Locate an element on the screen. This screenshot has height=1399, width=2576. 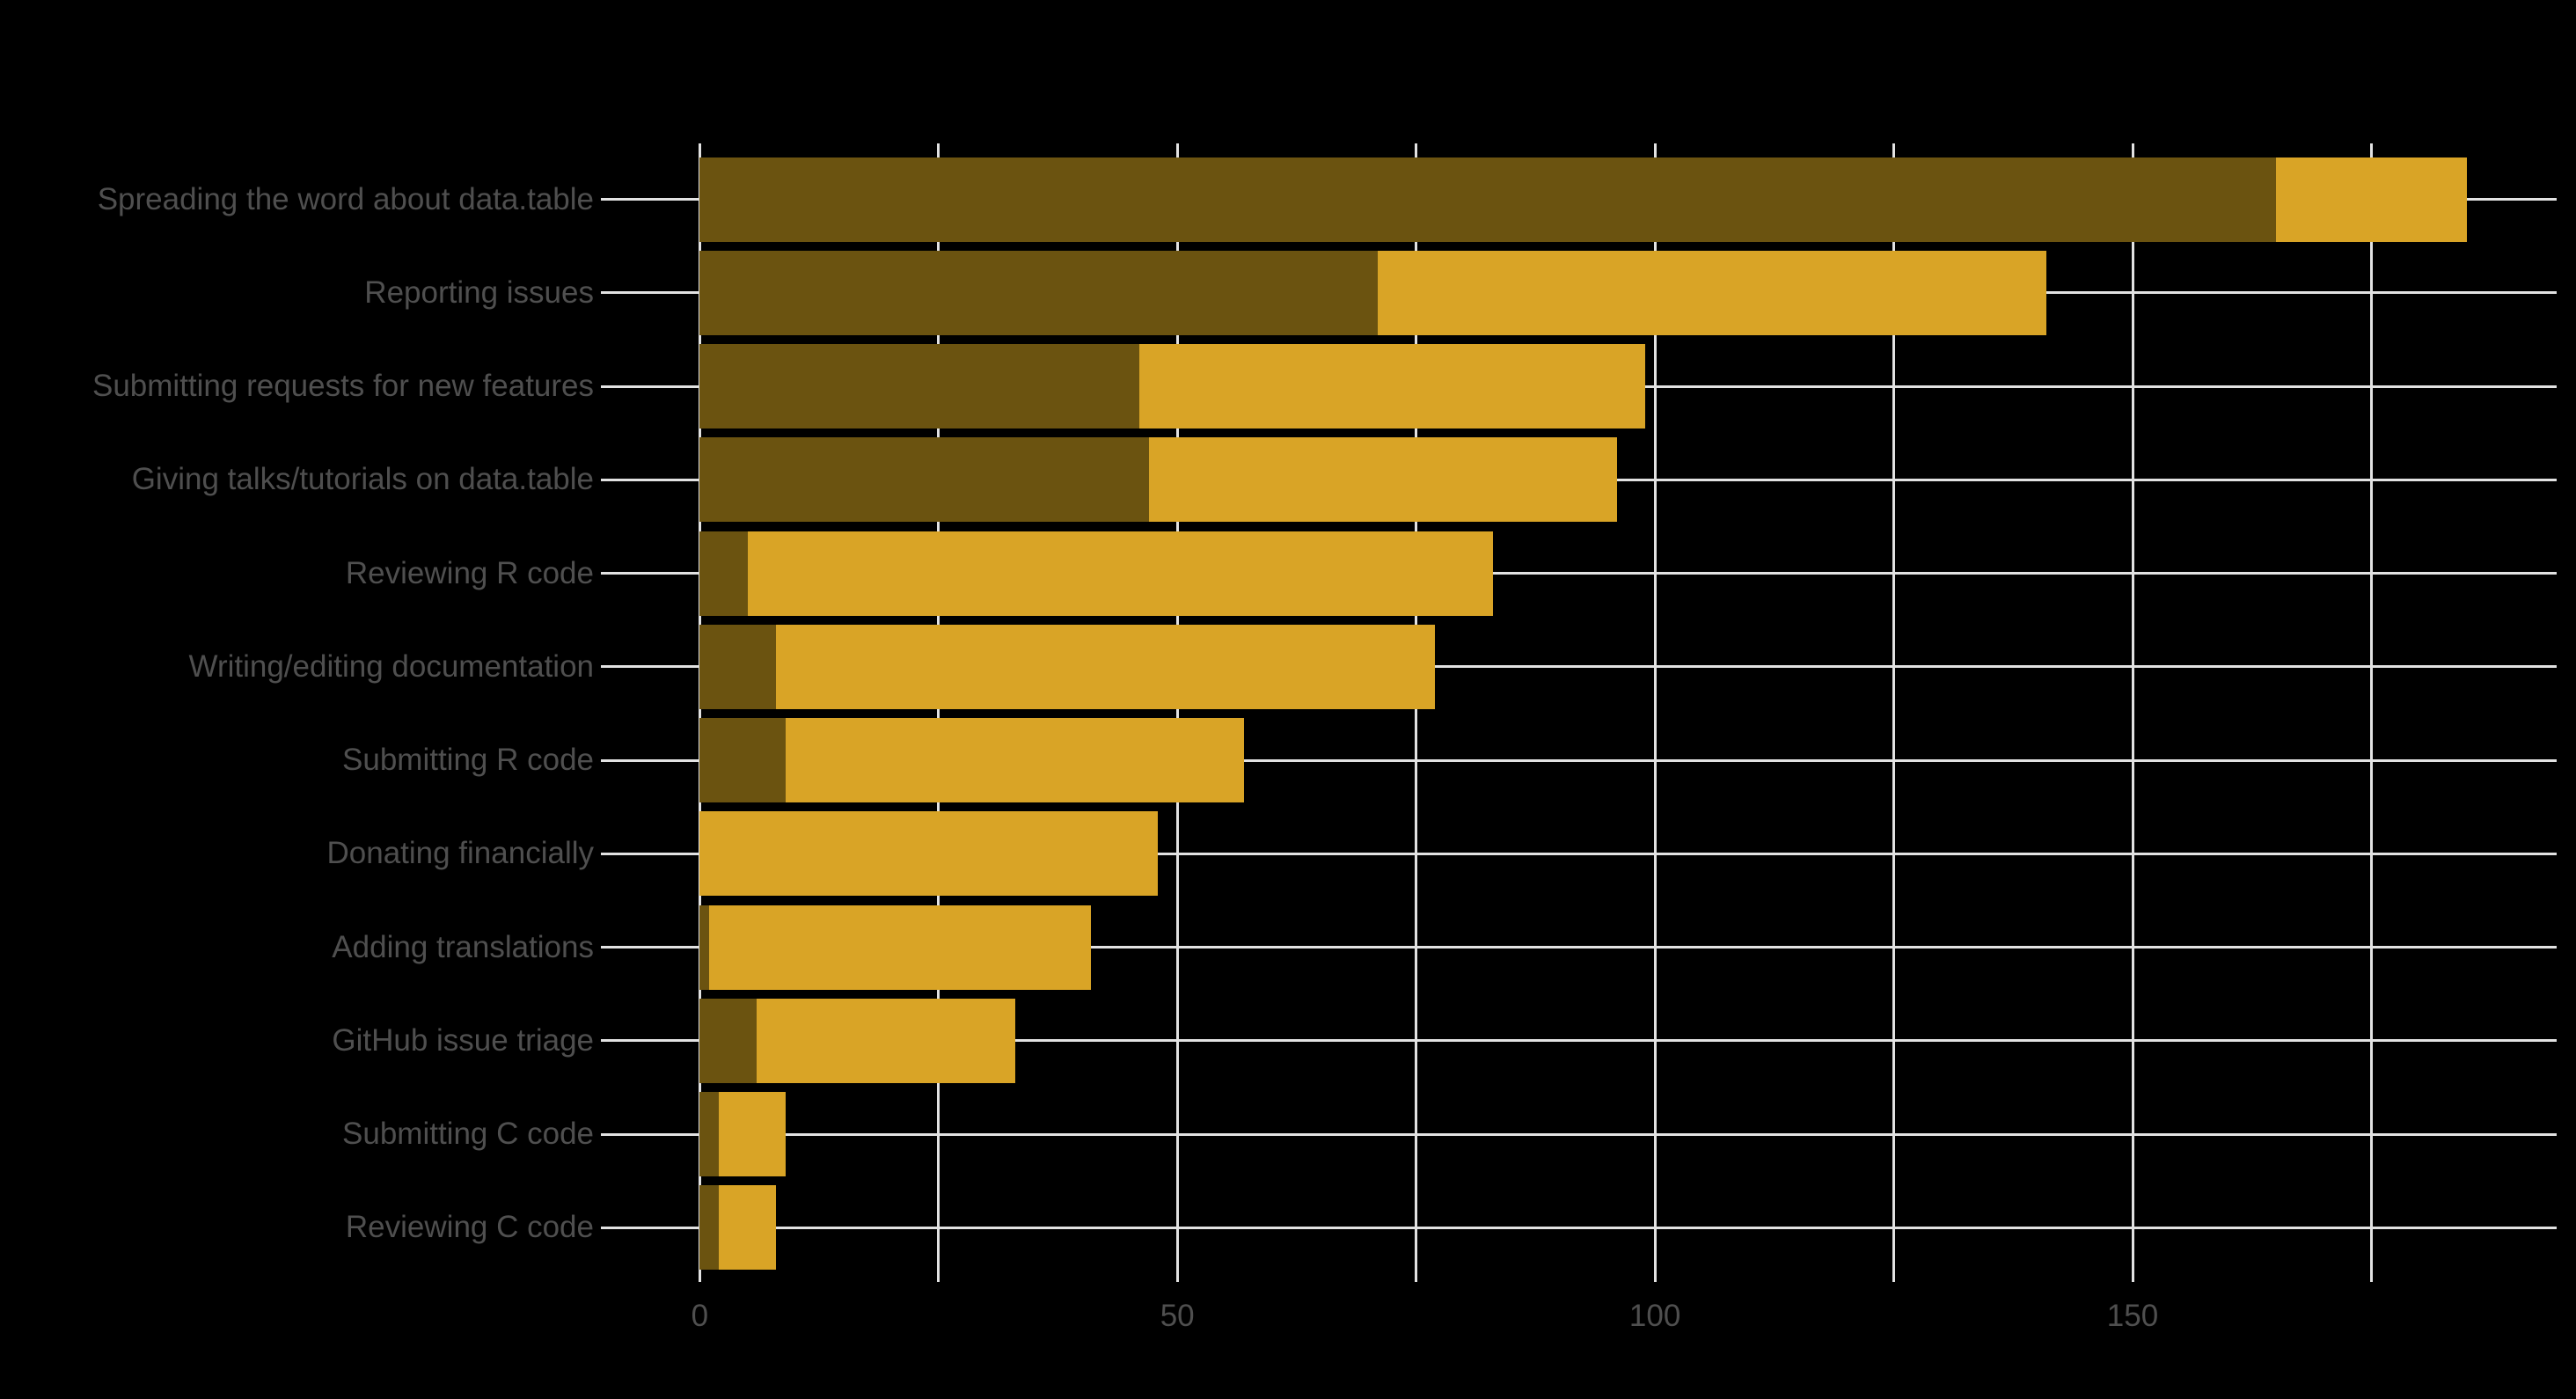
category-label: Writing/editing documentation is located at coordinates (391, 666).